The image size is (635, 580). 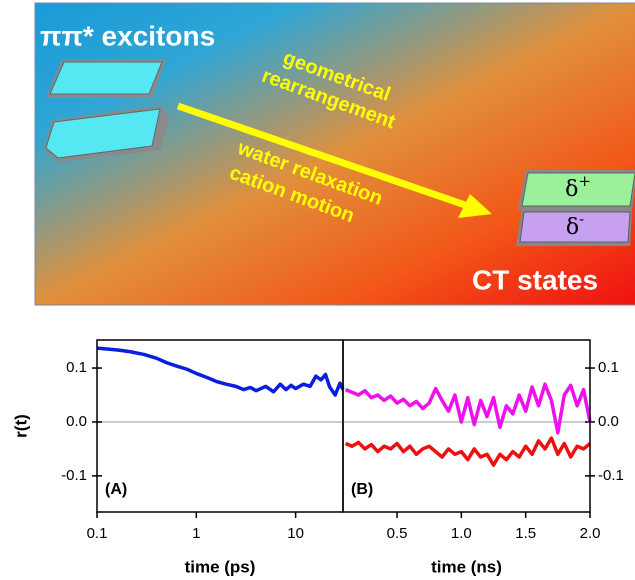 I want to click on arrow-shaft, so click(x=323, y=156).